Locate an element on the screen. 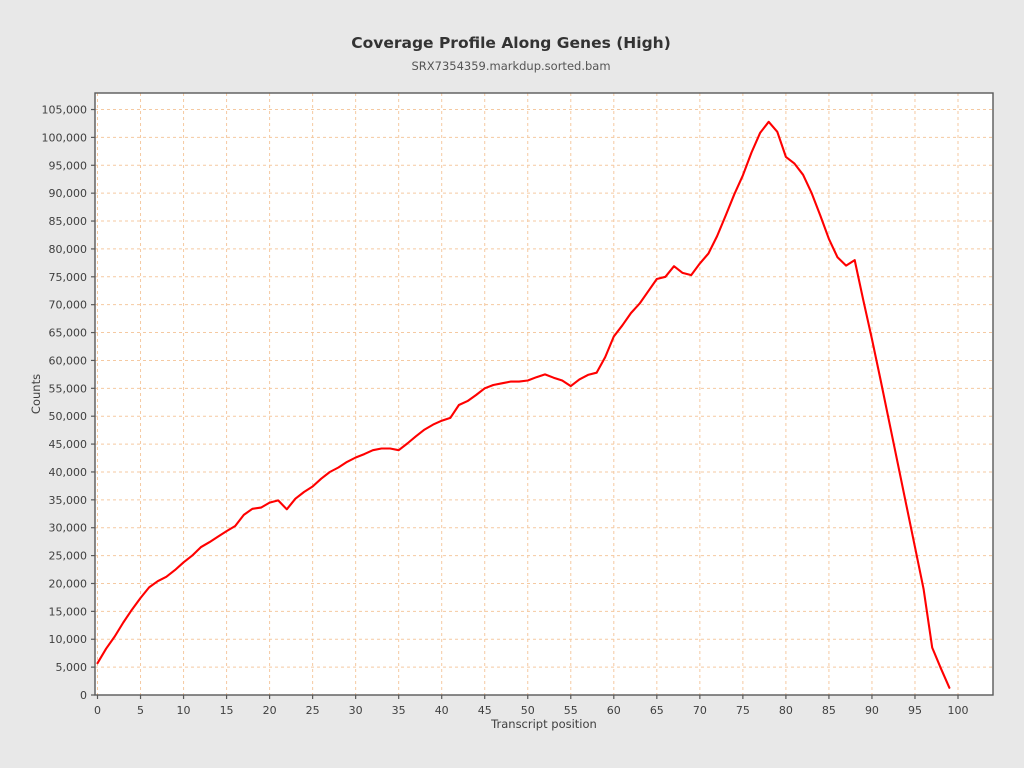 This screenshot has width=1024, height=768. y-tick-label: 30,000 is located at coordinates (68, 528).